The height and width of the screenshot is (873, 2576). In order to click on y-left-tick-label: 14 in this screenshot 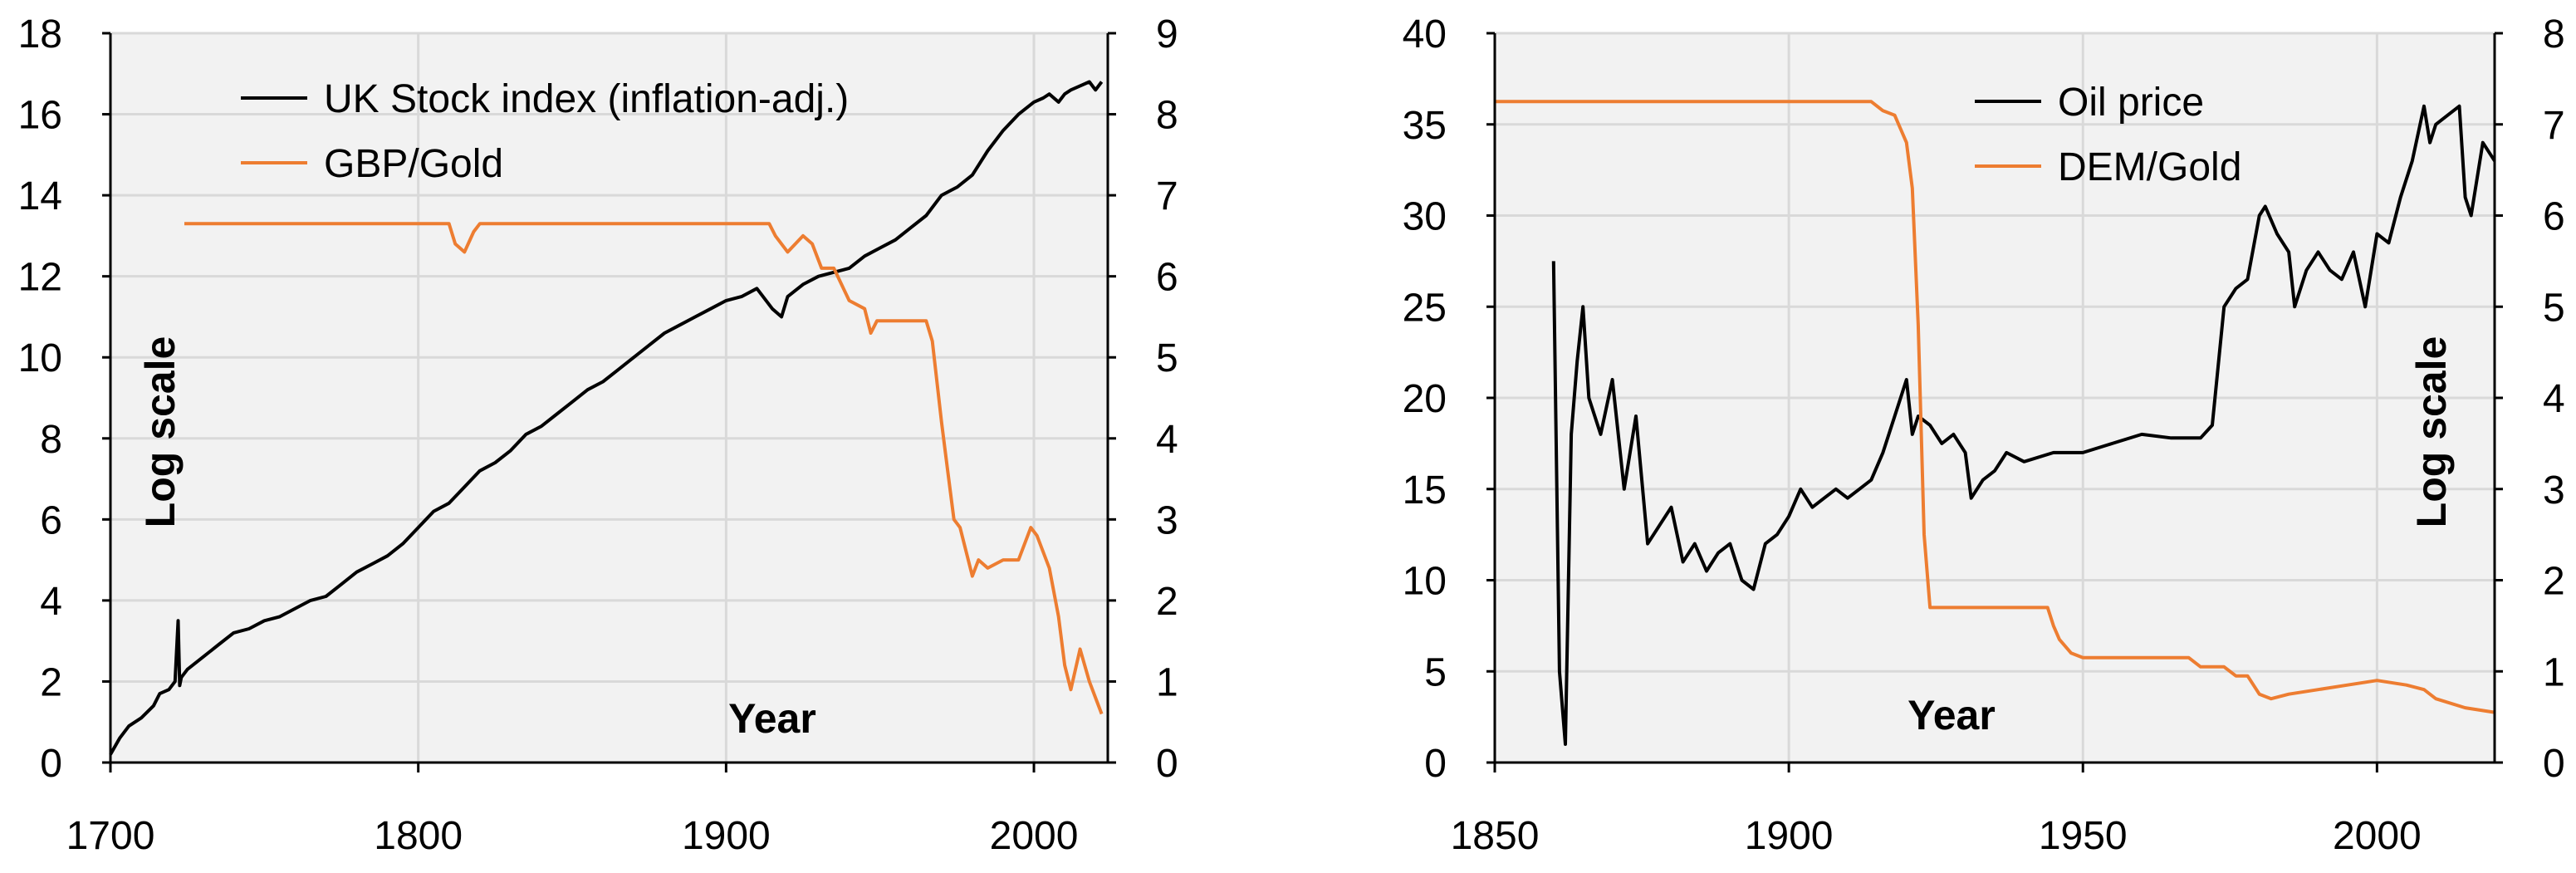, I will do `click(40, 196)`.